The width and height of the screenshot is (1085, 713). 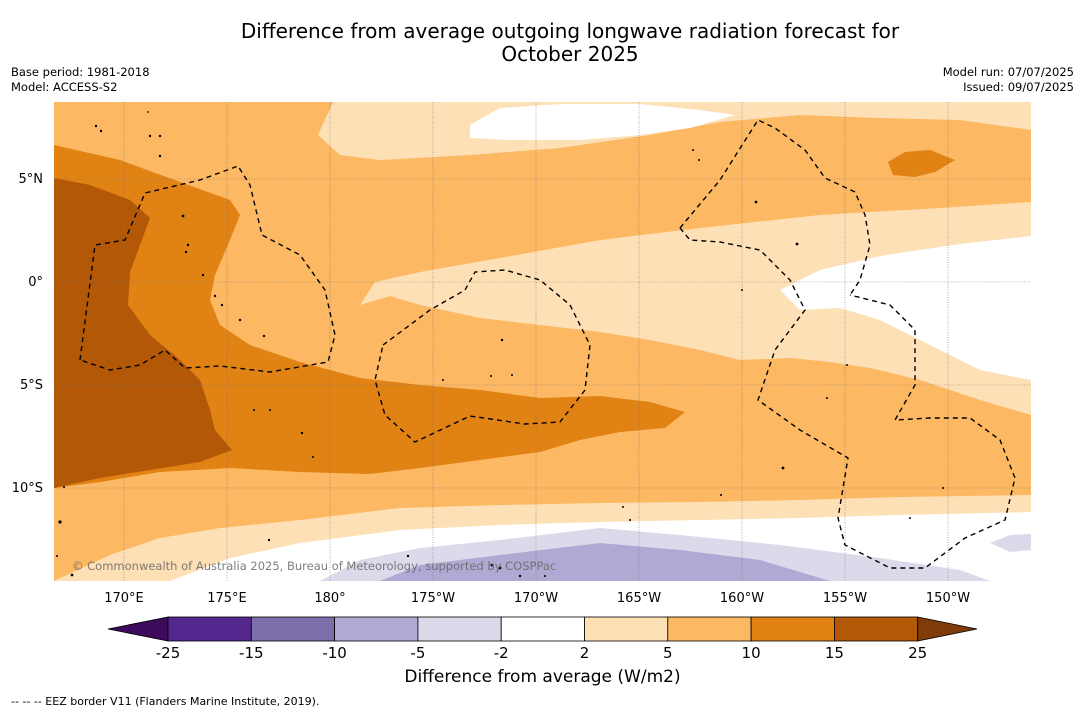 I want to click on lon-label: 160°W, so click(x=742, y=598).